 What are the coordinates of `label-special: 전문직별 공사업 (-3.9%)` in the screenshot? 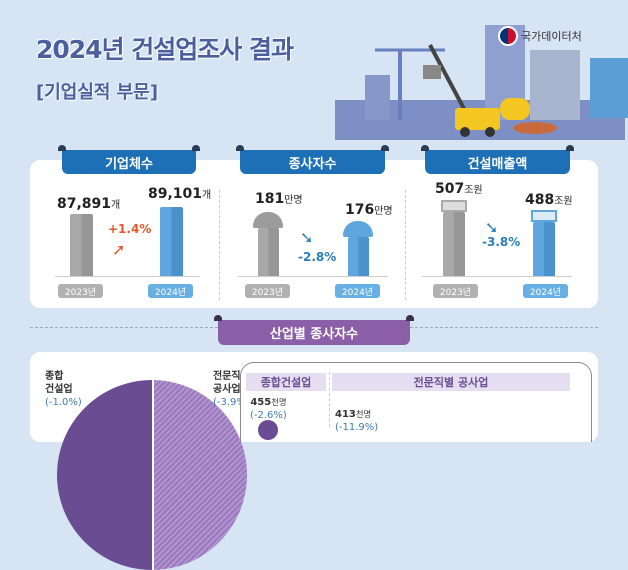 It's located at (231, 389).